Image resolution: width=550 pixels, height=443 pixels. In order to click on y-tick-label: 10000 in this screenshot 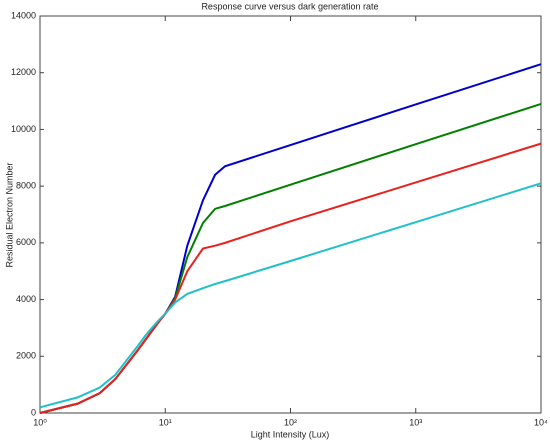, I will do `click(23, 129)`.